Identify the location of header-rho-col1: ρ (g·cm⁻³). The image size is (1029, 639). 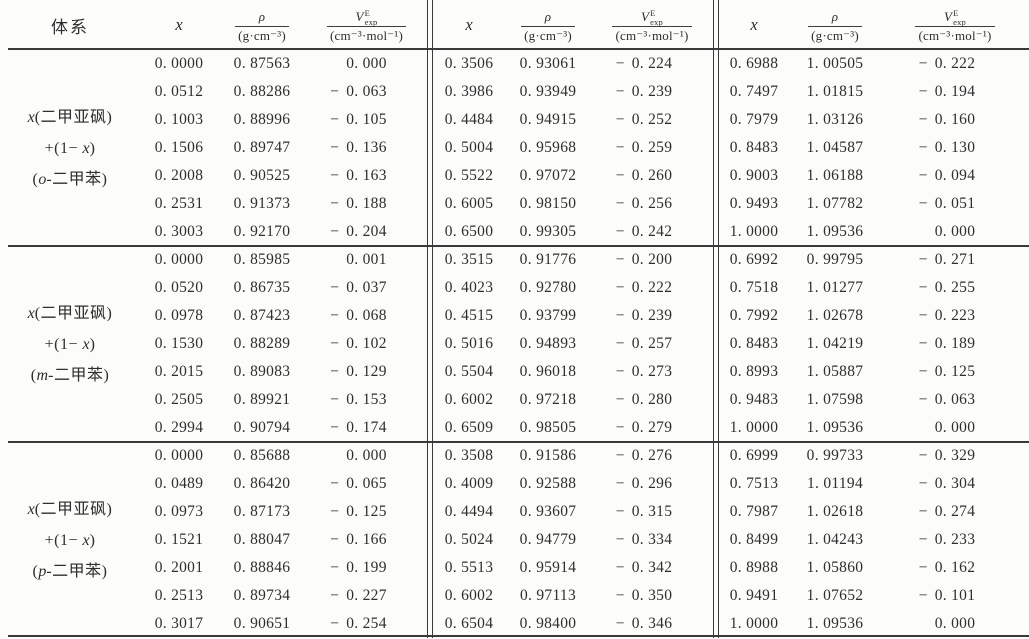
(262, 25).